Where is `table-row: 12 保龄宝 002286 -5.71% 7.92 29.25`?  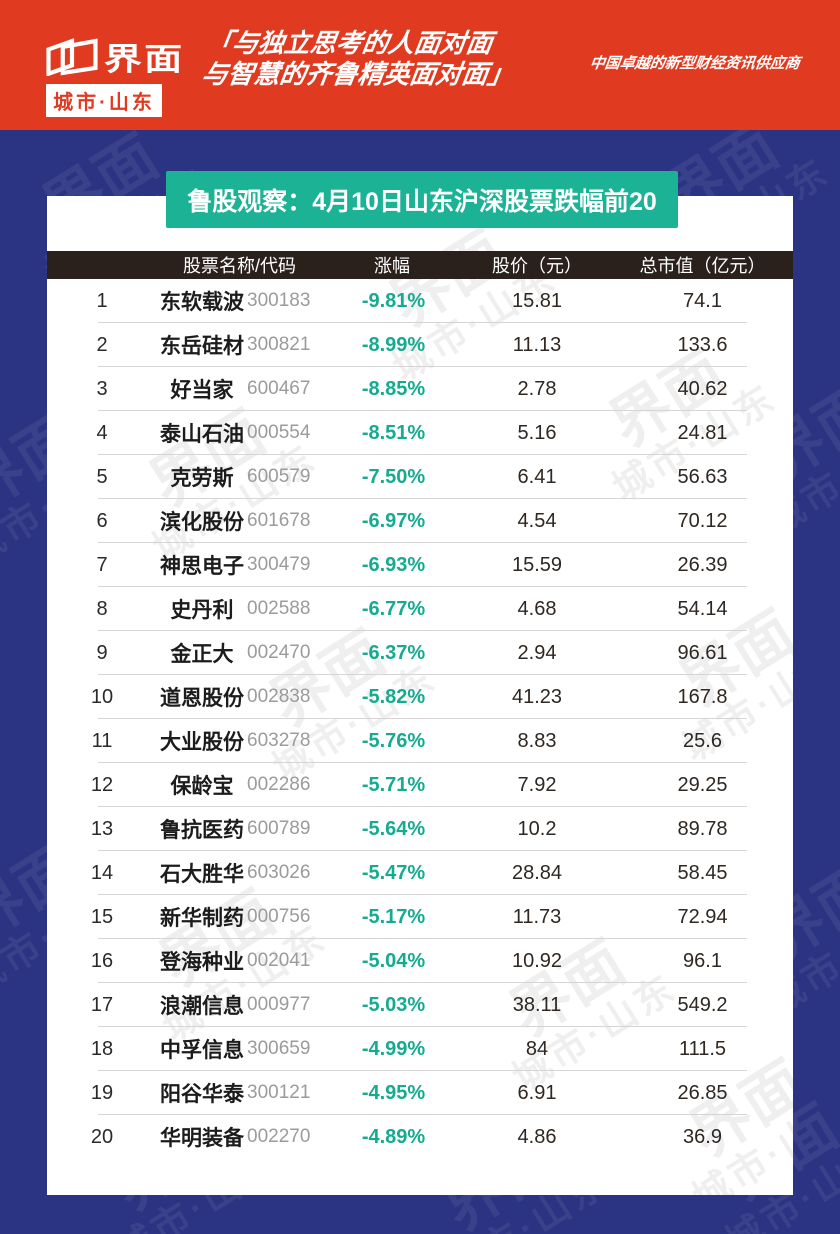 table-row: 12 保龄宝 002286 -5.71% 7.92 29.25 is located at coordinates (420, 785).